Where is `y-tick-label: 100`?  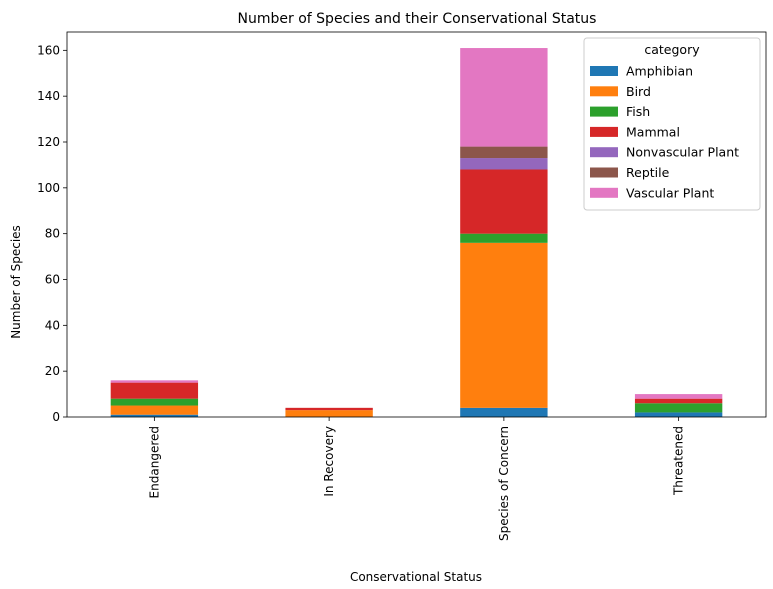 y-tick-label: 100 is located at coordinates (48, 188).